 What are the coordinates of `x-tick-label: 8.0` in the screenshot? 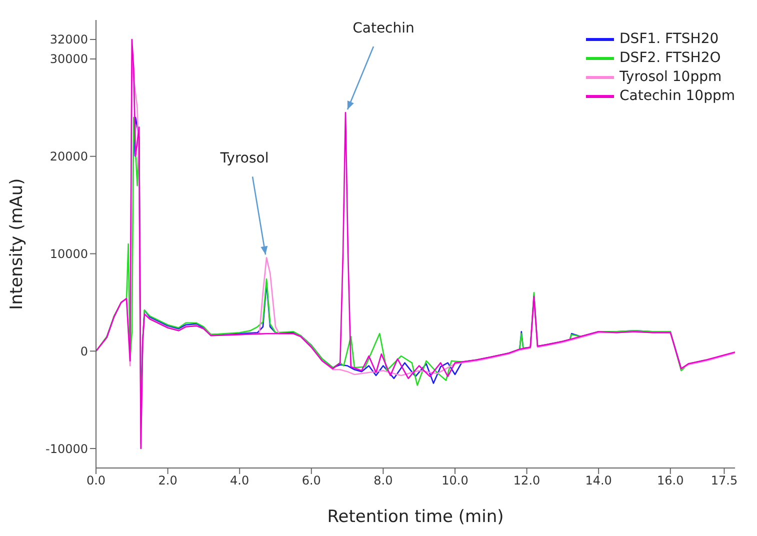 It's located at (383, 481).